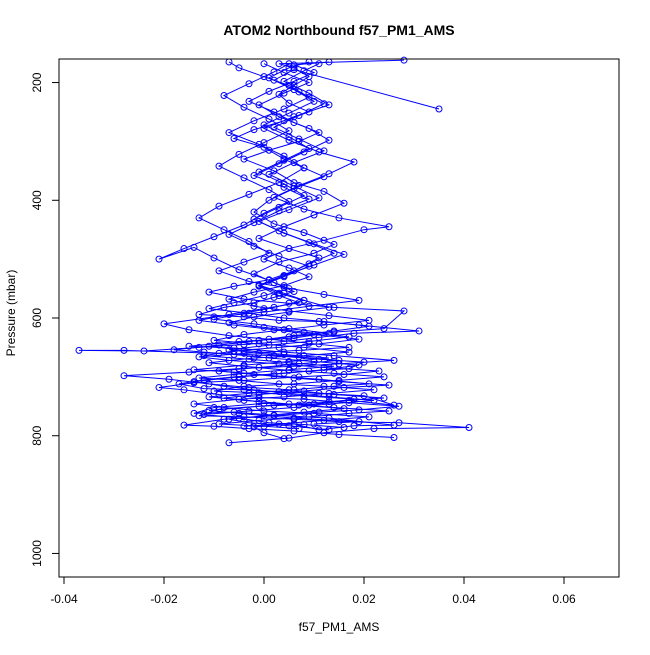 The height and width of the screenshot is (655, 650). What do you see at coordinates (264, 599) in the screenshot?
I see `x-tick-label: 0.00` at bounding box center [264, 599].